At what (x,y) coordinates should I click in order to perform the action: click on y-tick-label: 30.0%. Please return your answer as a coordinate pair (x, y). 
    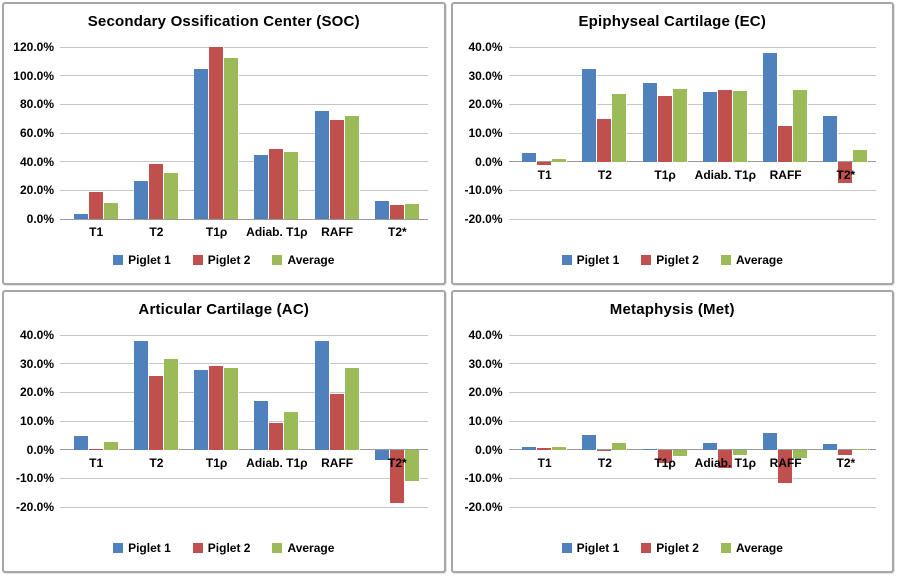
    Looking at the image, I should click on (36, 363).